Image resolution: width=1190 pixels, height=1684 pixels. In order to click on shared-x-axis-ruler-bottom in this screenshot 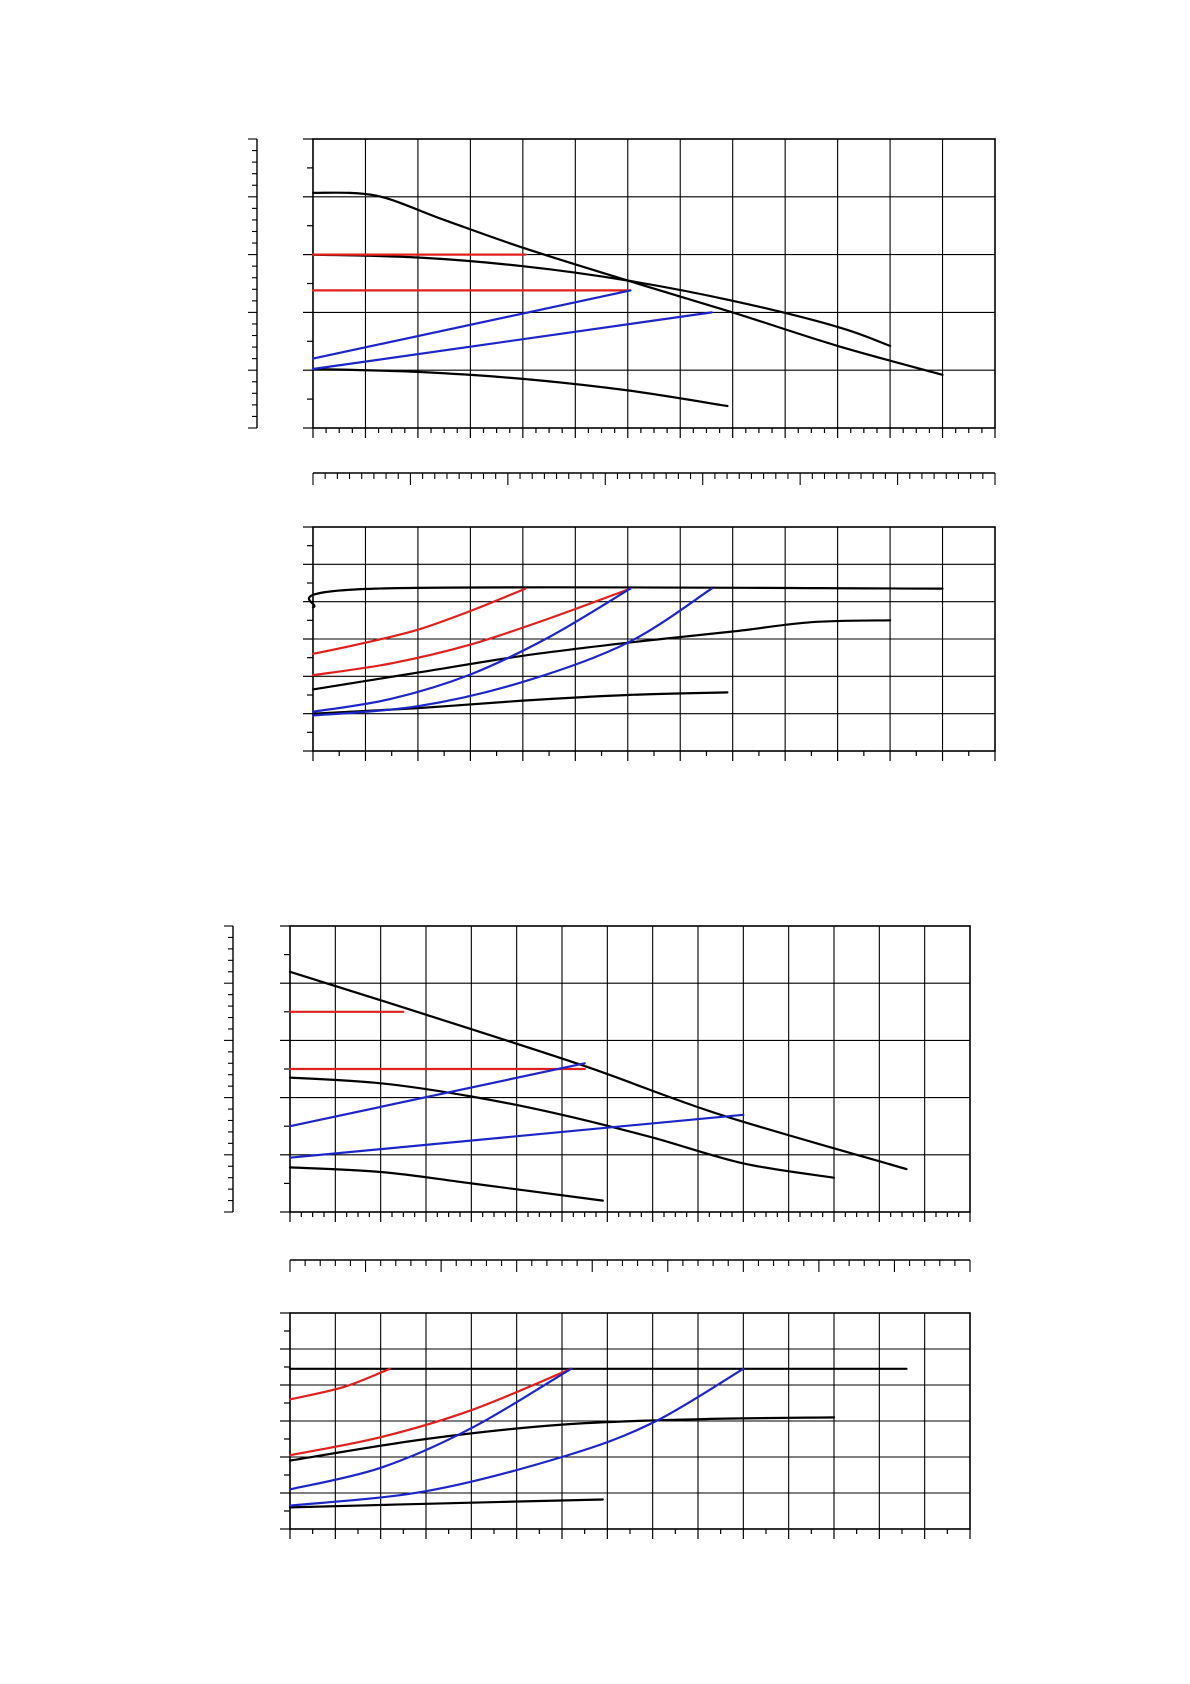, I will do `click(630, 1265)`.